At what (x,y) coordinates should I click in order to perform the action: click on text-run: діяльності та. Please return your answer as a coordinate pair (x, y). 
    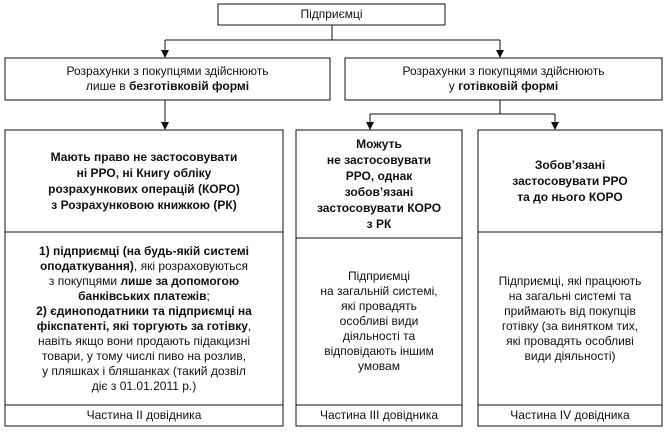
    Looking at the image, I should click on (379, 336).